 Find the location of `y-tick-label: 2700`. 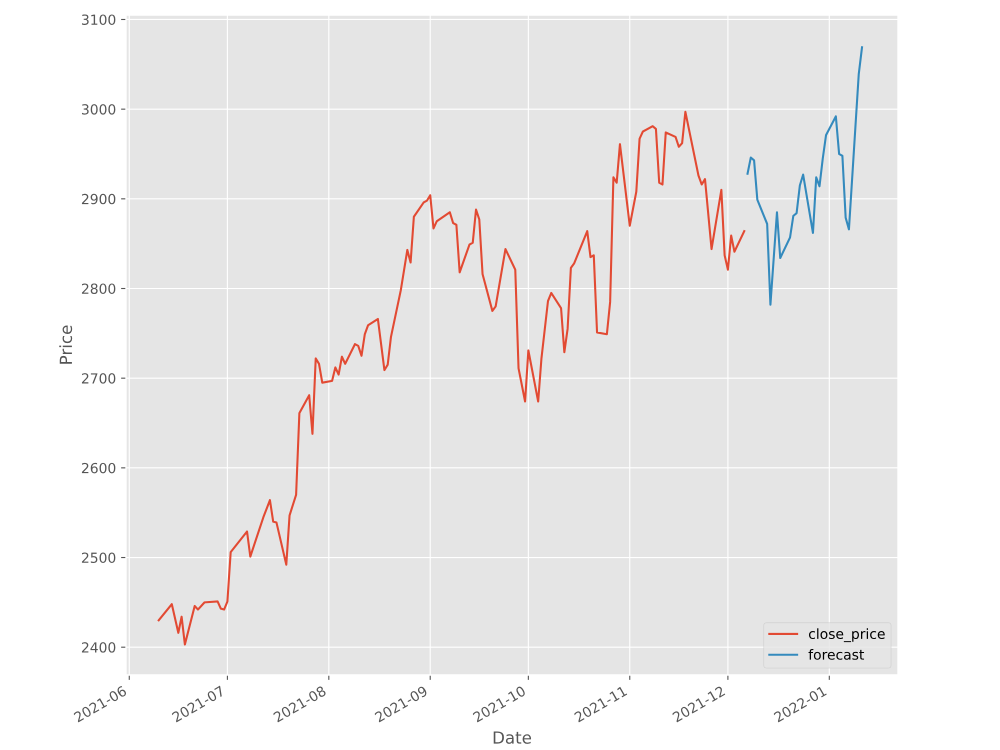

y-tick-label: 2700 is located at coordinates (99, 378).